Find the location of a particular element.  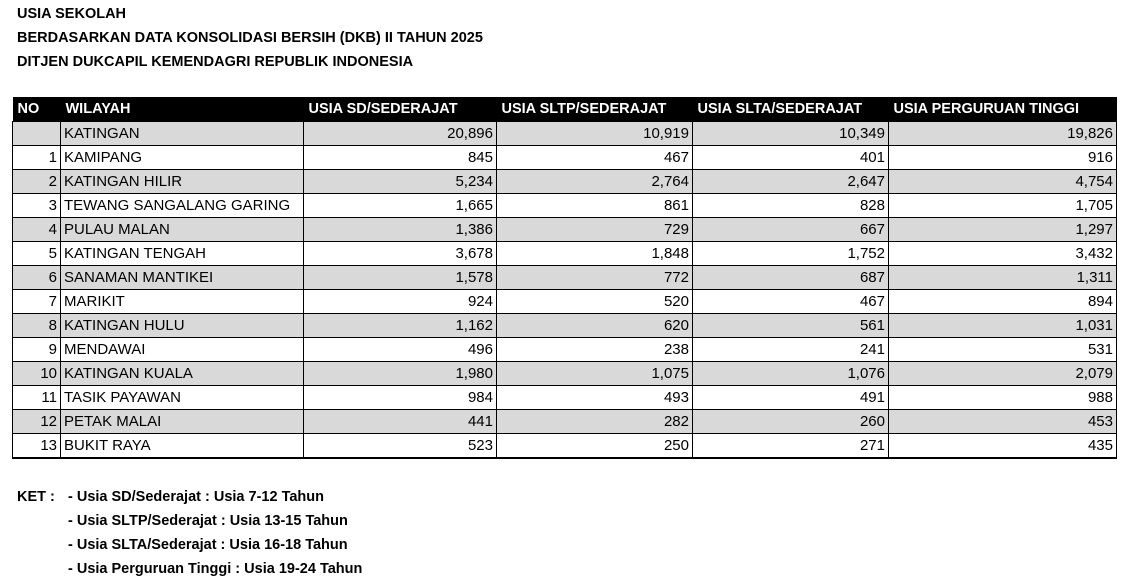

cell-pt: 916 is located at coordinates (1002, 157).